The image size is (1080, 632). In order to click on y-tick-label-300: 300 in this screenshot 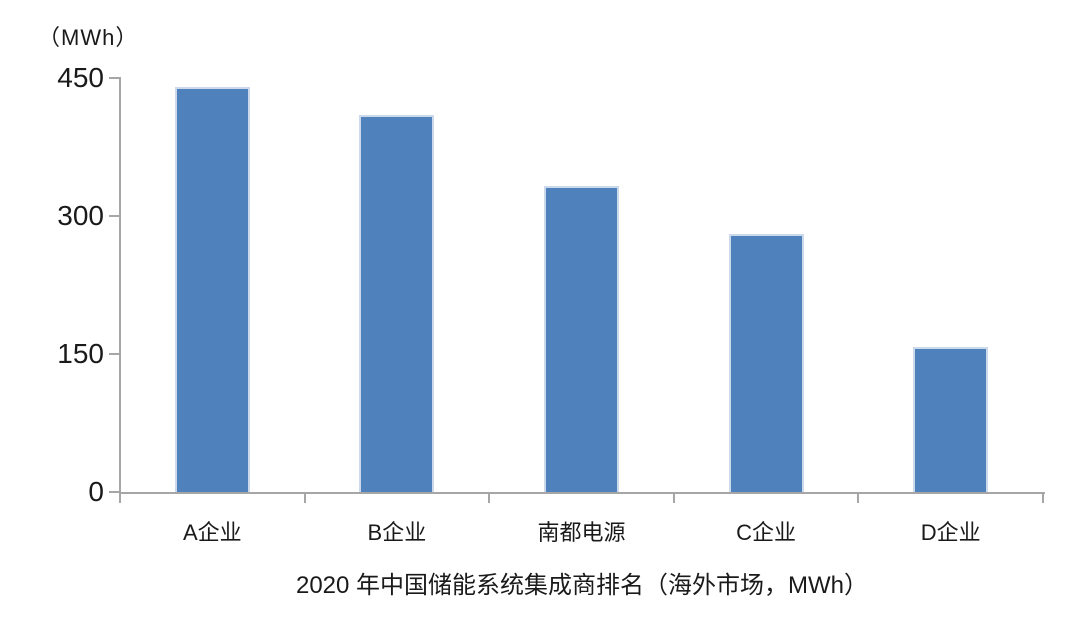, I will do `click(80, 215)`.